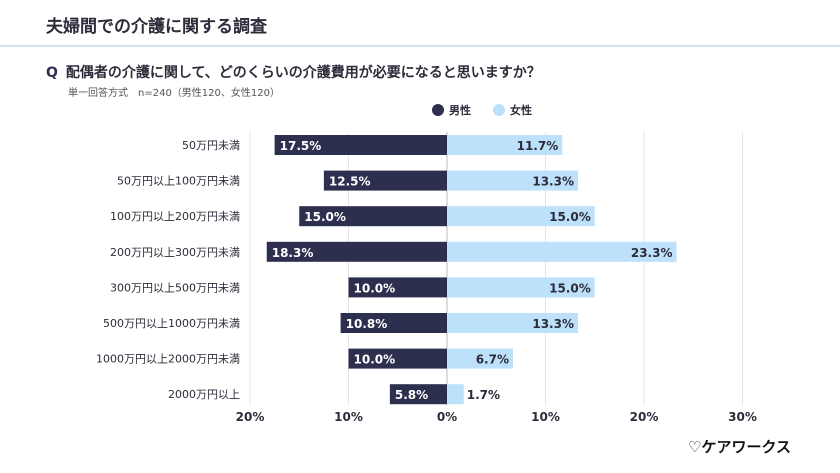 The height and width of the screenshot is (473, 840). What do you see at coordinates (367, 324) in the screenshot?
I see `data-label-male: 10.8%` at bounding box center [367, 324].